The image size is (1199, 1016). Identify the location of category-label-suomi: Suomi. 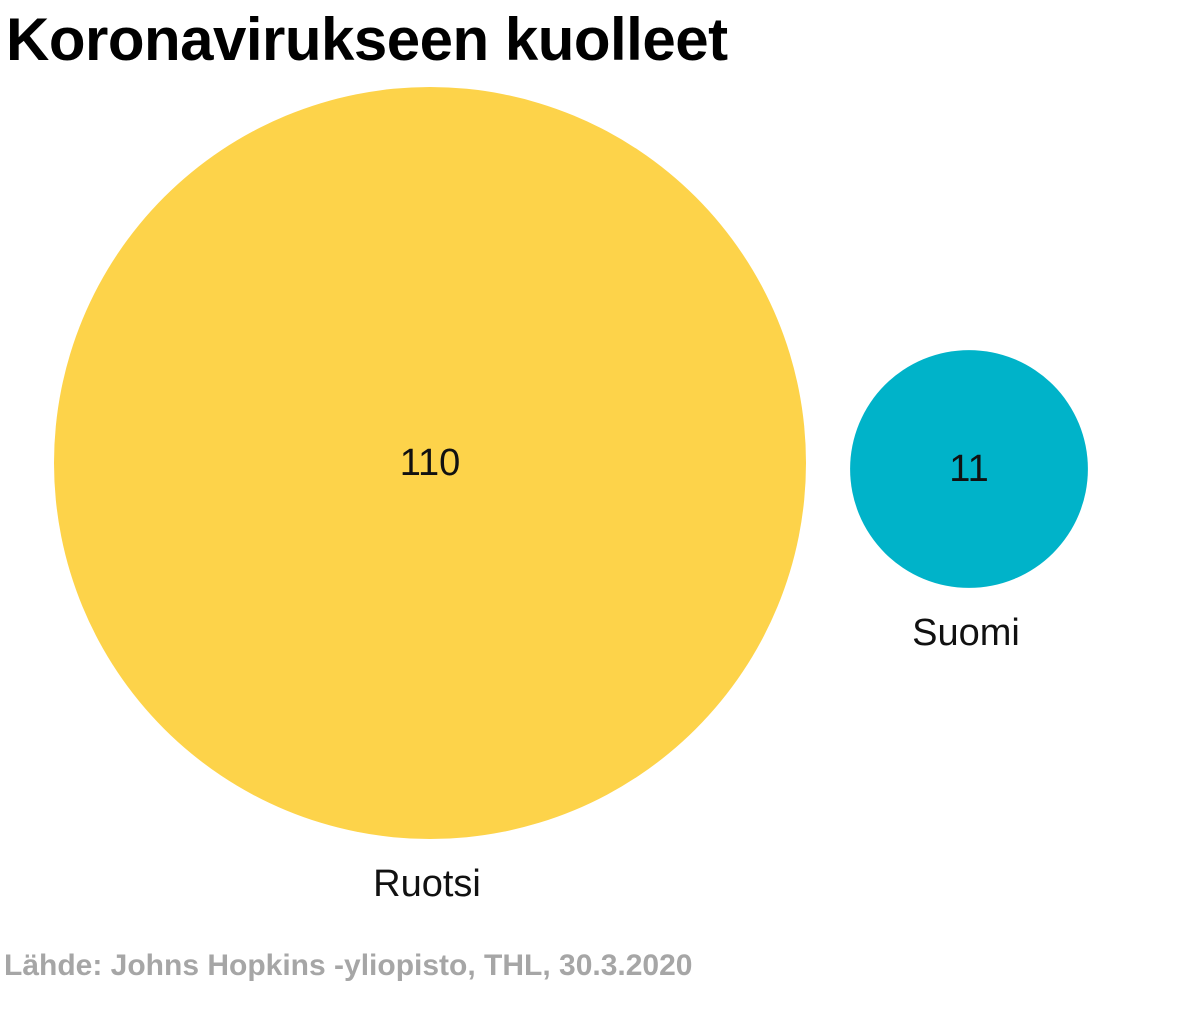
(966, 633).